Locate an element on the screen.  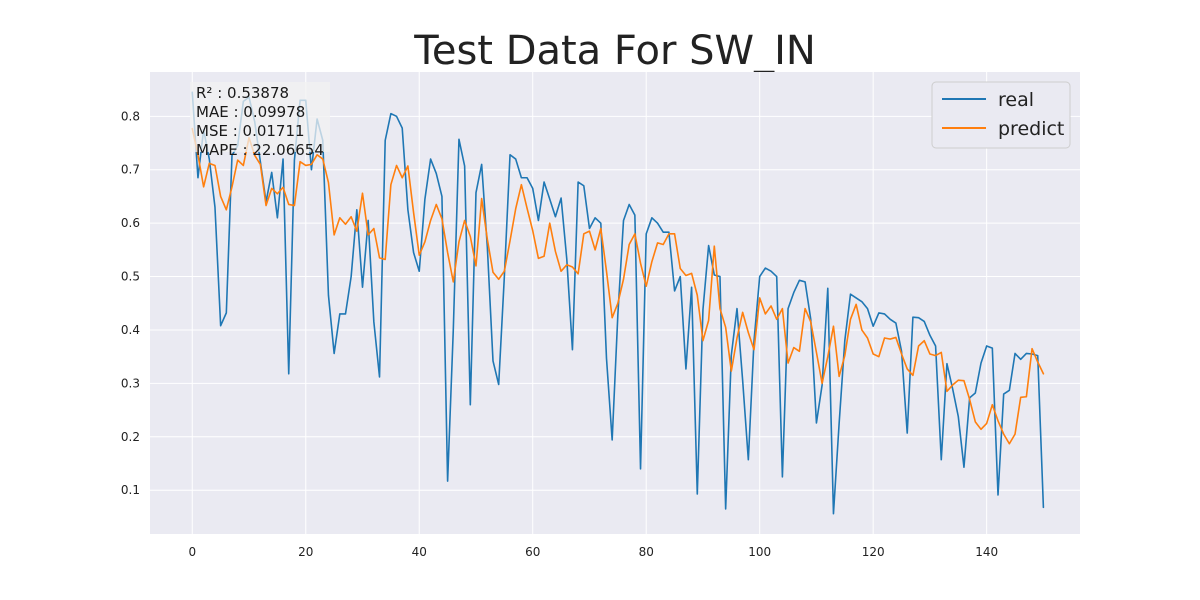
y-tick-label: 0.4 is located at coordinates (130, 330).